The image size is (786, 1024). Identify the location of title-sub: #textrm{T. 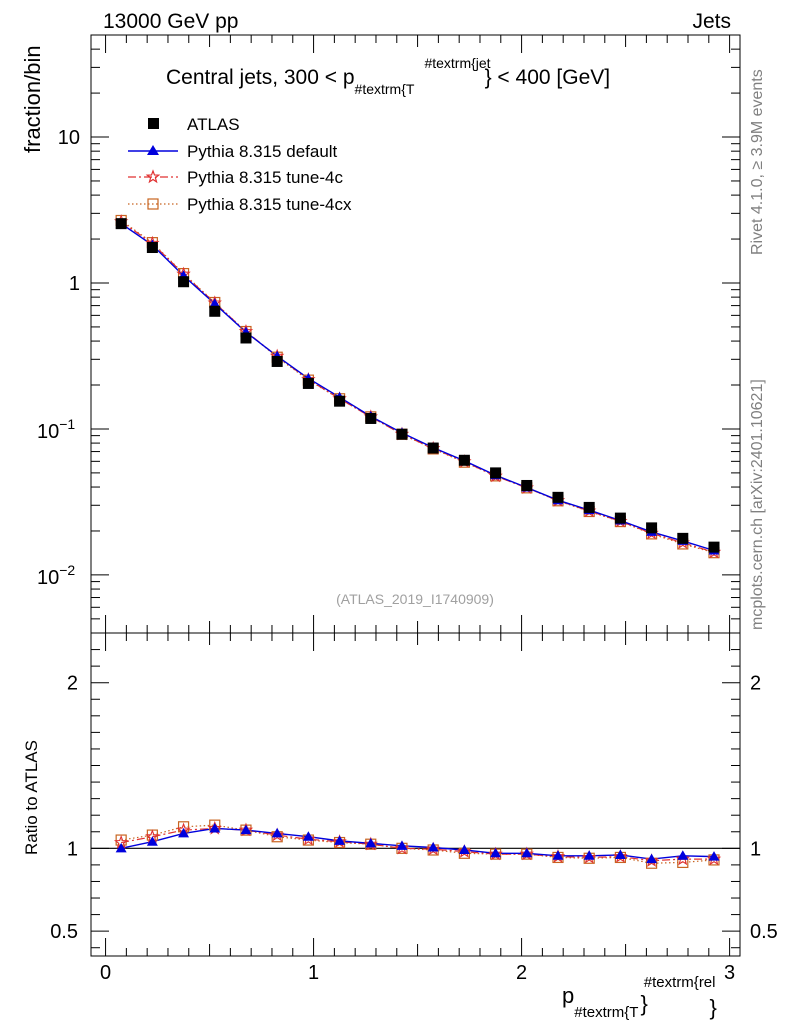
(385, 89).